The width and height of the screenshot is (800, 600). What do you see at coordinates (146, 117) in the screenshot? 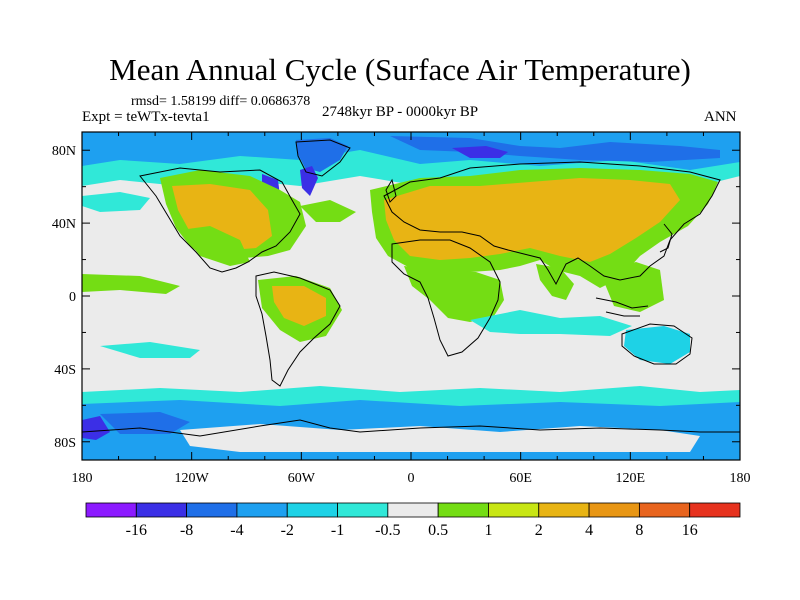
I see `experiment-label: Expt = teWTx-tevta1` at bounding box center [146, 117].